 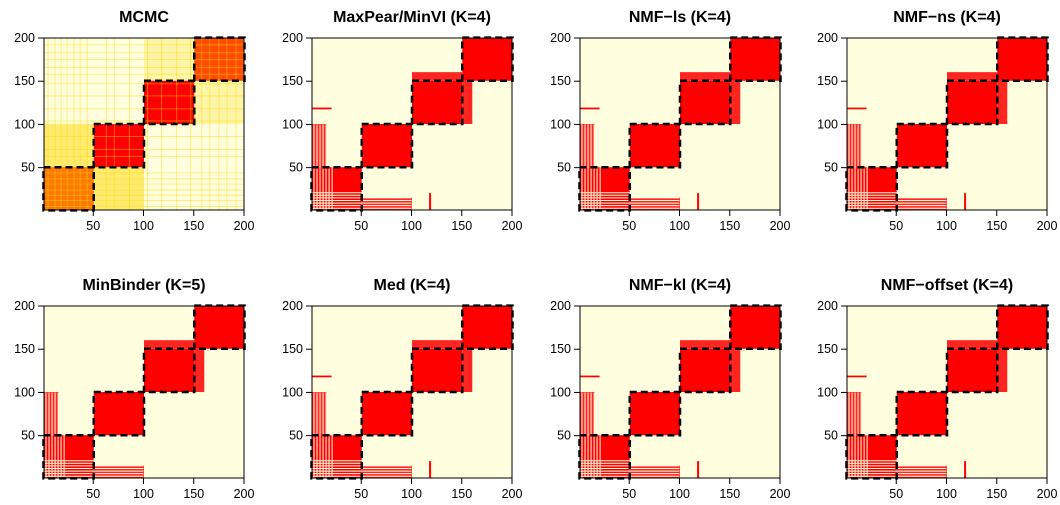 What do you see at coordinates (670, 121) in the screenshot?
I see `heatmap-panel-3: NMF−ls (K=4) 50 100 150 200 50 100 150 200` at bounding box center [670, 121].